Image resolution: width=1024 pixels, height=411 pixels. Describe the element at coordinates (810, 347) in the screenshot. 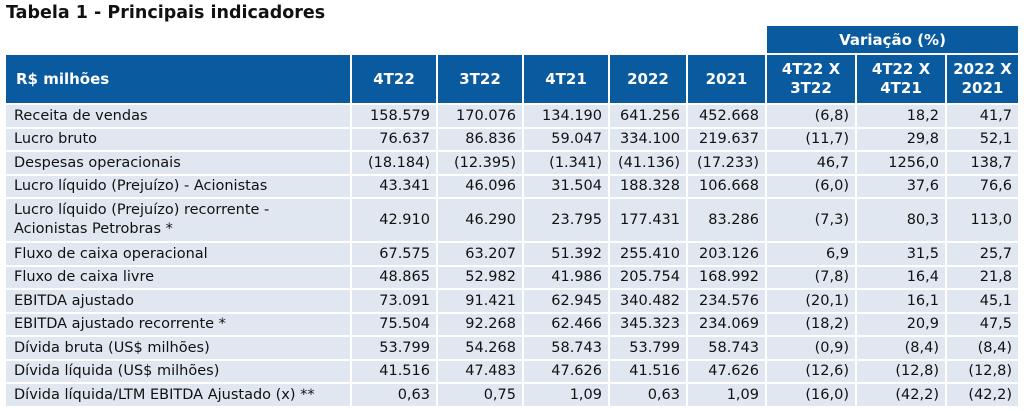

I see `variation-cell: (0,9)` at that location.